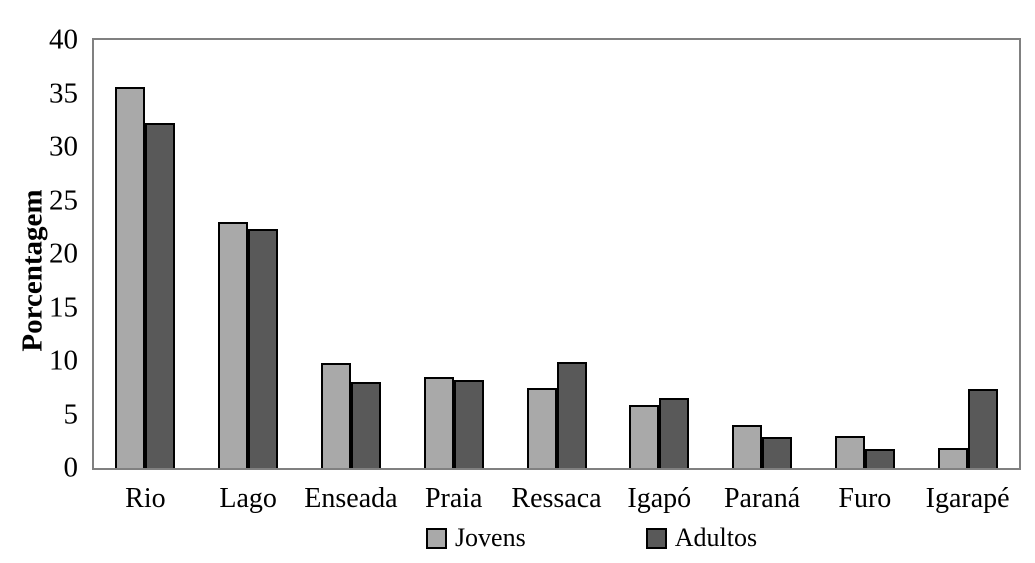 This screenshot has width=1035, height=563. Describe the element at coordinates (71, 467) in the screenshot. I see `y-tick-0: 0` at that location.